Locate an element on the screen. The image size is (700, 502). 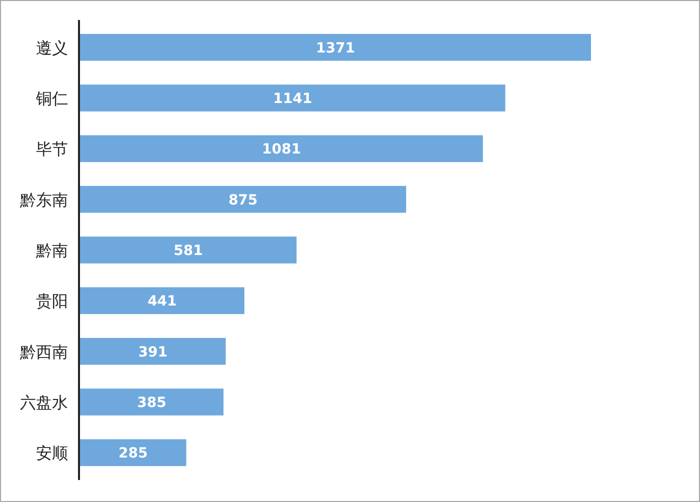
data-label: 1081 is located at coordinates (281, 150).